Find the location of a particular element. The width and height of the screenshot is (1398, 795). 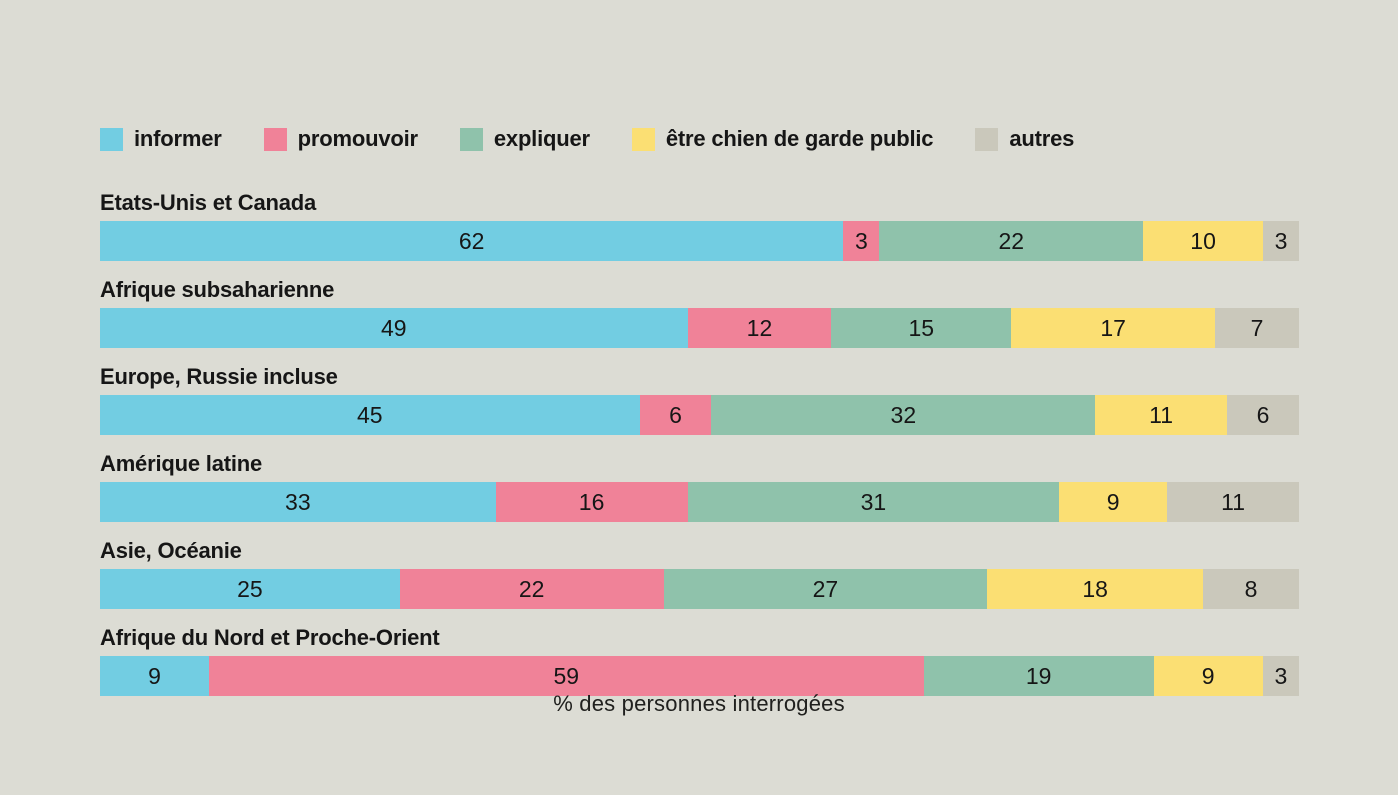

segment-value: 8 is located at coordinates (1251, 588).